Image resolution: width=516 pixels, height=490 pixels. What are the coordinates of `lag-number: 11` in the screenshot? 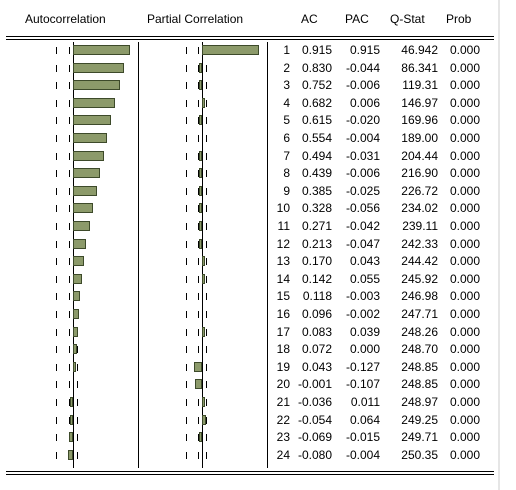 It's located at (283, 226).